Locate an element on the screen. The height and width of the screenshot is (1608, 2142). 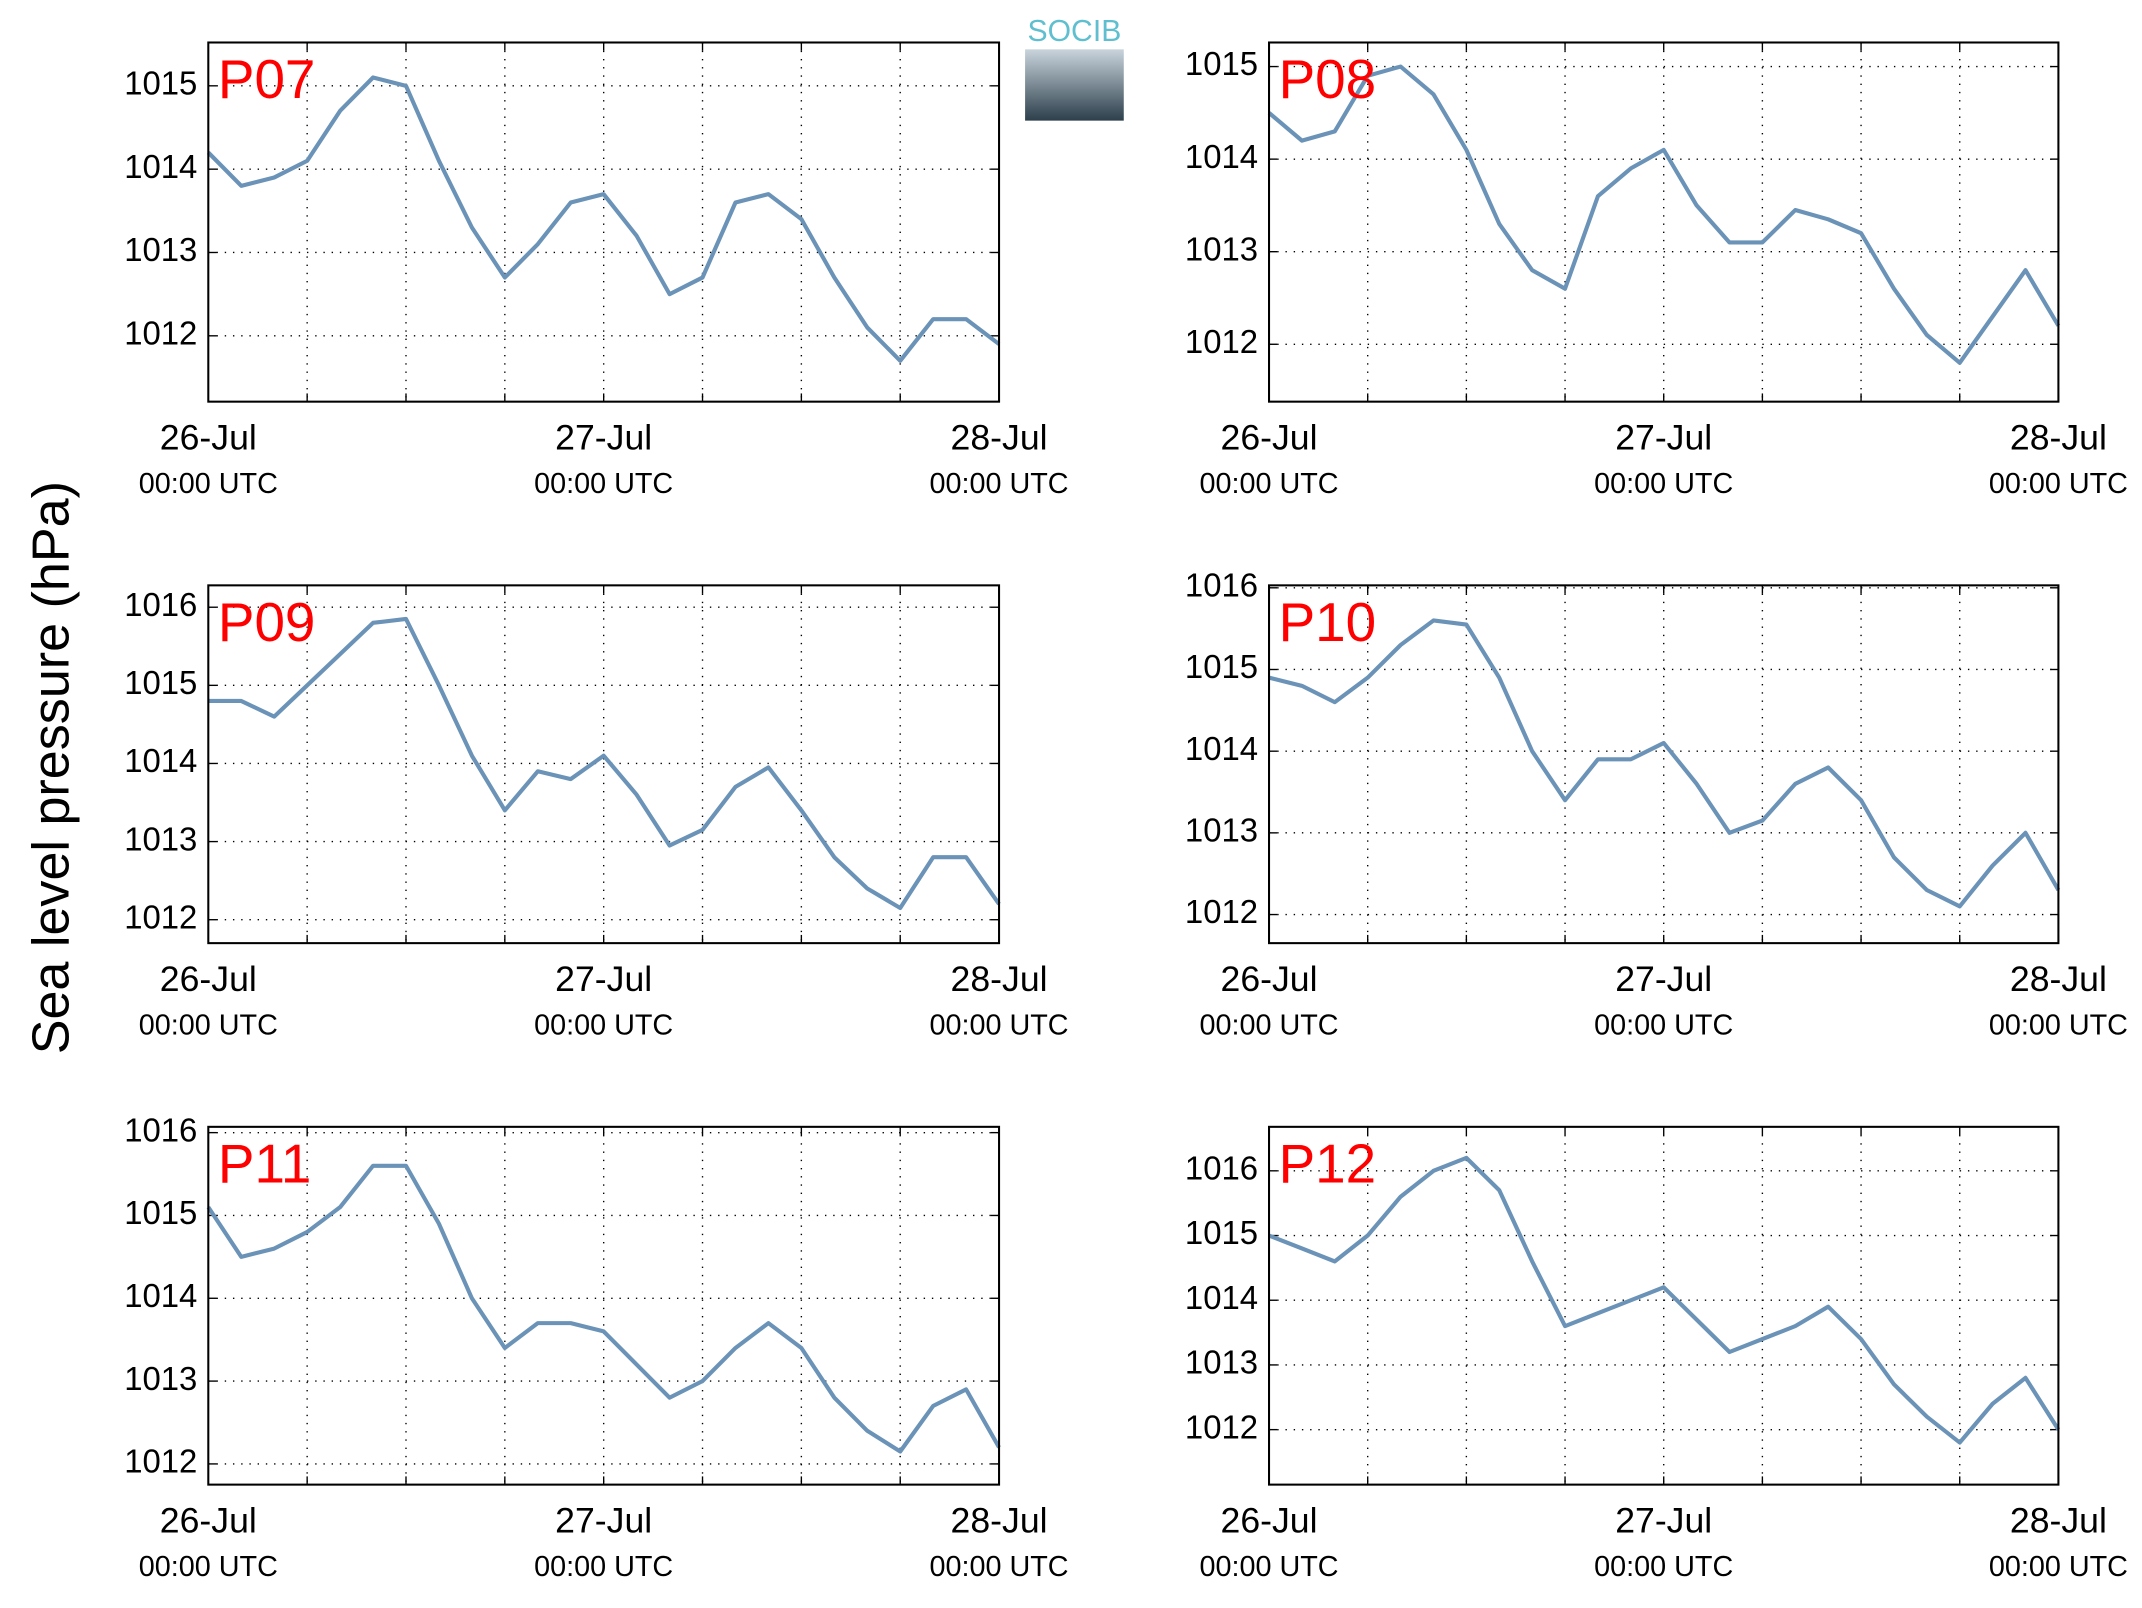
y-axis-label: Sea level pressure (hPa) is located at coordinates (52, 767).